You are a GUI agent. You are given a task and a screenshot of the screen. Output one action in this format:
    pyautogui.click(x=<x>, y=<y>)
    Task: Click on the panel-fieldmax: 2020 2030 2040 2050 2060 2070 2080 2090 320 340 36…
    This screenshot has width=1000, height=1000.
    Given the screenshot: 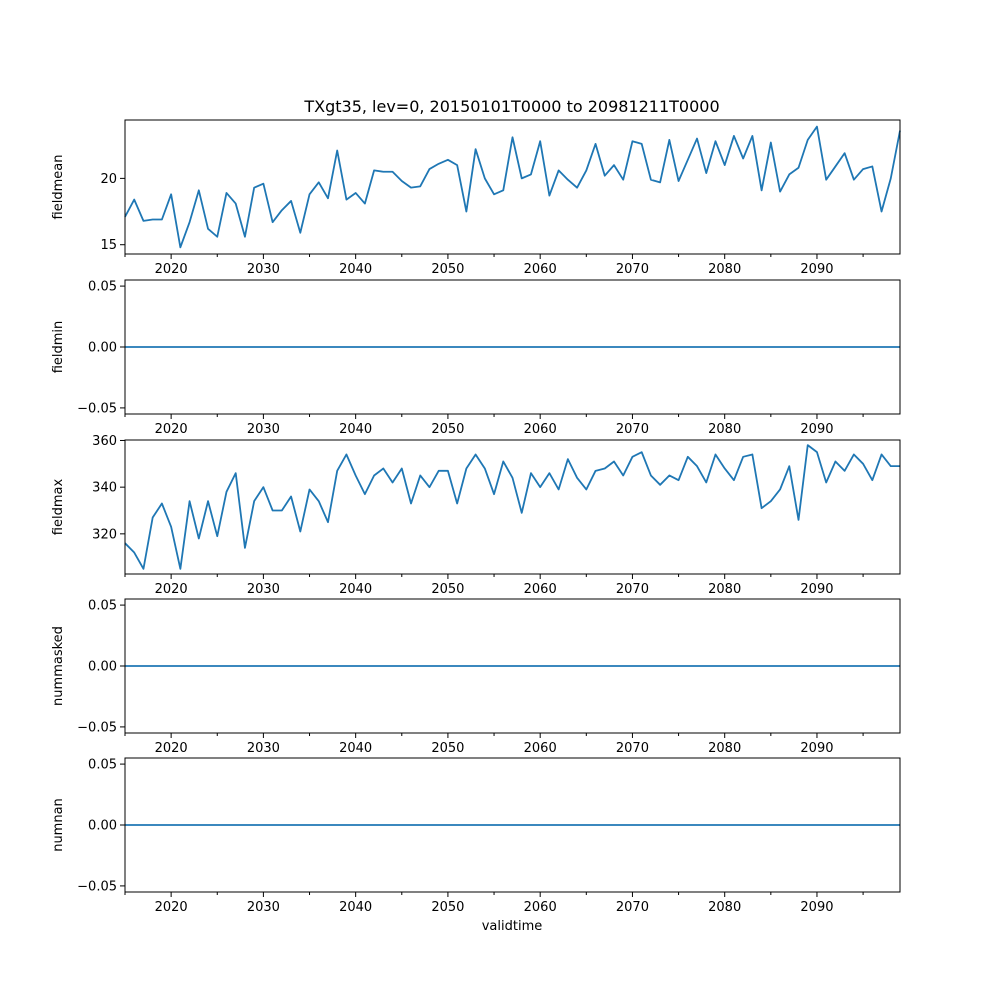 What is the action you would take?
    pyautogui.click(x=476, y=515)
    